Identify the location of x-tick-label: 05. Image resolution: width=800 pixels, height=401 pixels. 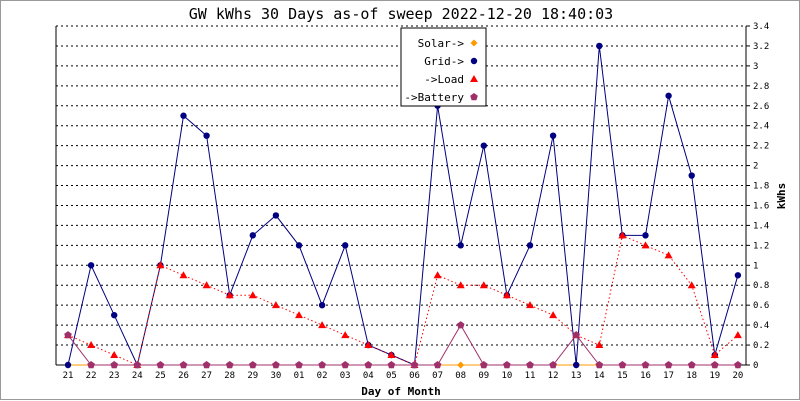
(391, 376).